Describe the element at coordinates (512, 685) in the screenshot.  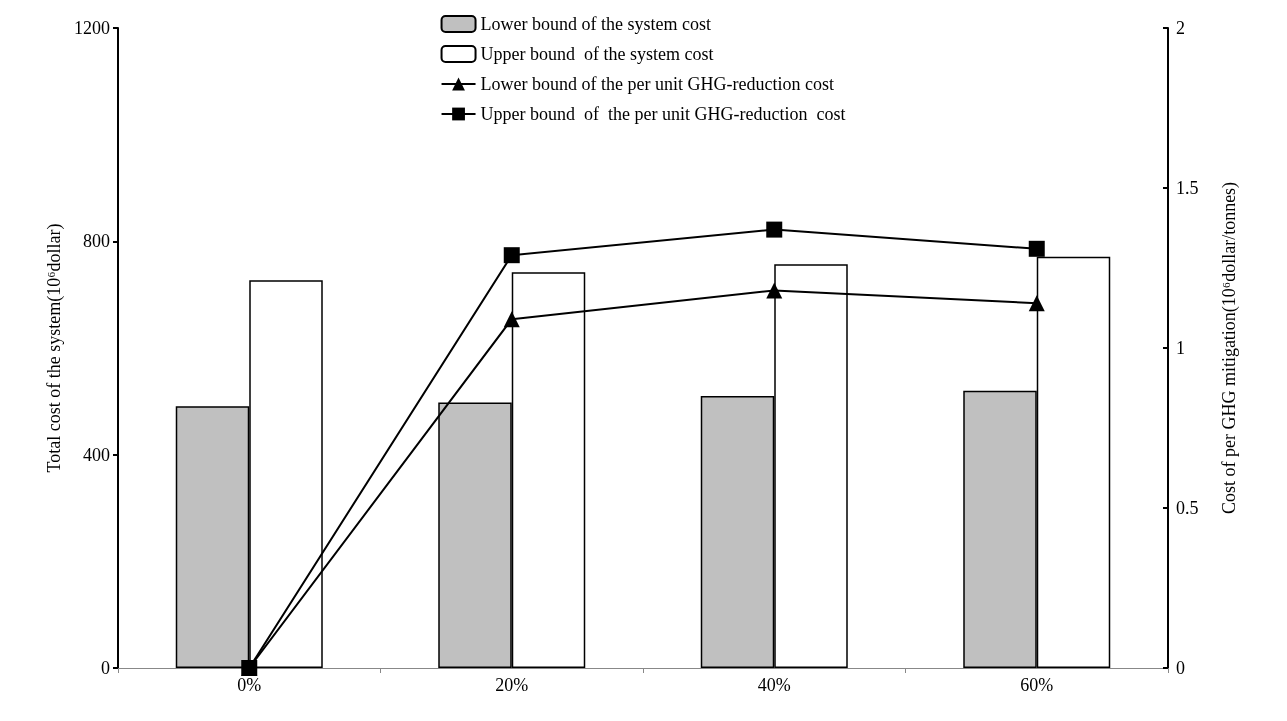
I see `x-tick-label: 20%` at that location.